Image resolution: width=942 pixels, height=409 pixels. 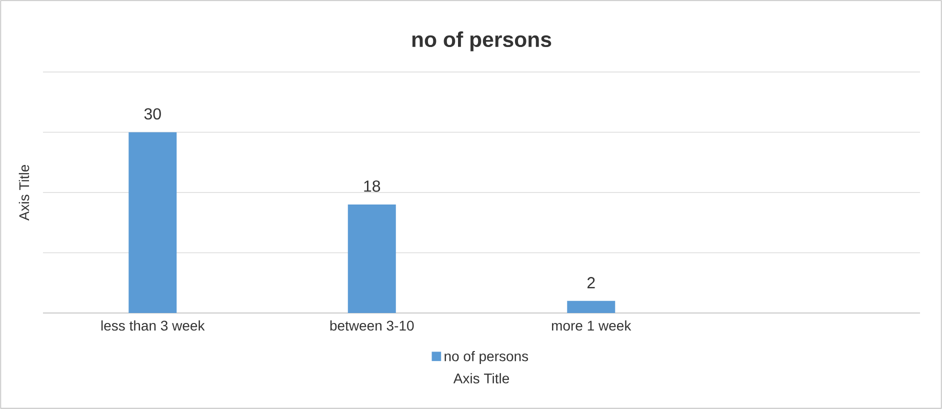 What do you see at coordinates (481, 378) in the screenshot?
I see `x-axis-title: Axis Title` at bounding box center [481, 378].